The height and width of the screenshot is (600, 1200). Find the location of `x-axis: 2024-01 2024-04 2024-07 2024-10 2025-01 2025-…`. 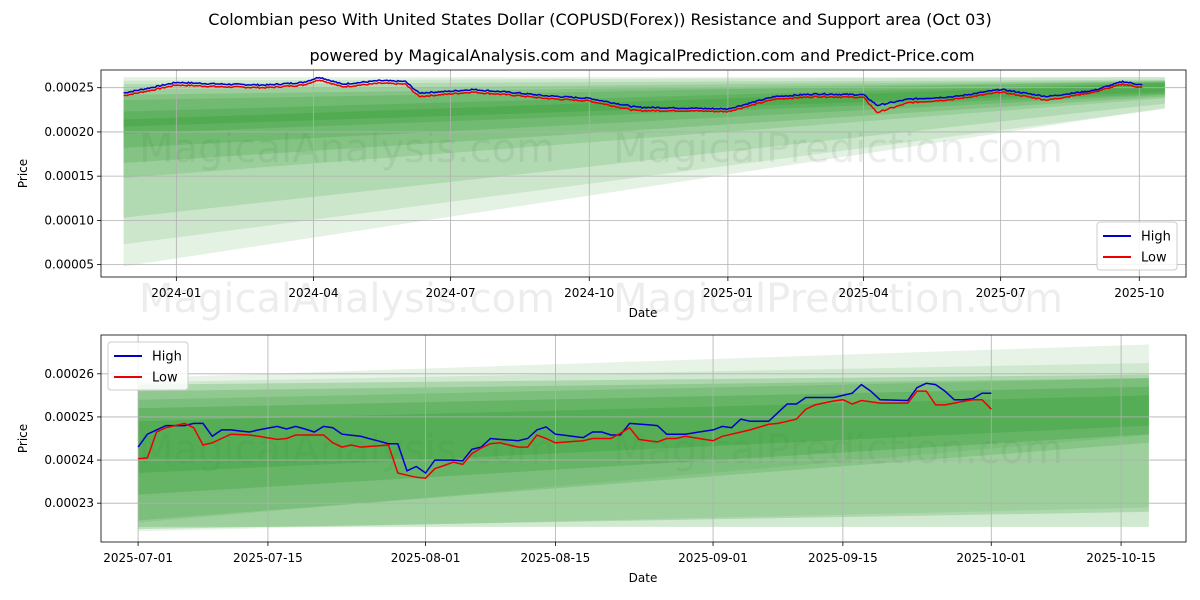

x-axis: 2024-01 2024-04 2024-07 2024-10 2025-01 2025-… is located at coordinates (657, 288).